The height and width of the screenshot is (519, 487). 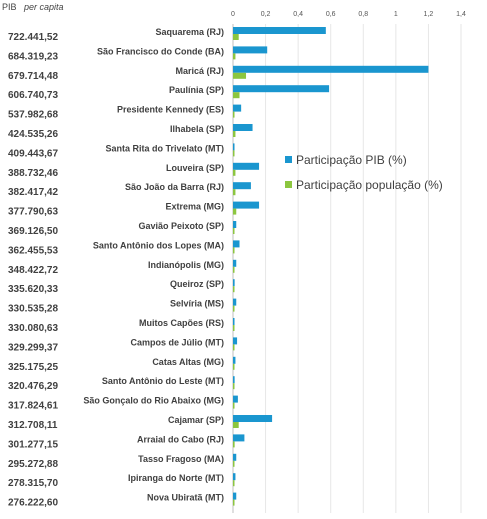 I want to click on pib-per-capita-value: 377.790,63, so click(x=33, y=212).